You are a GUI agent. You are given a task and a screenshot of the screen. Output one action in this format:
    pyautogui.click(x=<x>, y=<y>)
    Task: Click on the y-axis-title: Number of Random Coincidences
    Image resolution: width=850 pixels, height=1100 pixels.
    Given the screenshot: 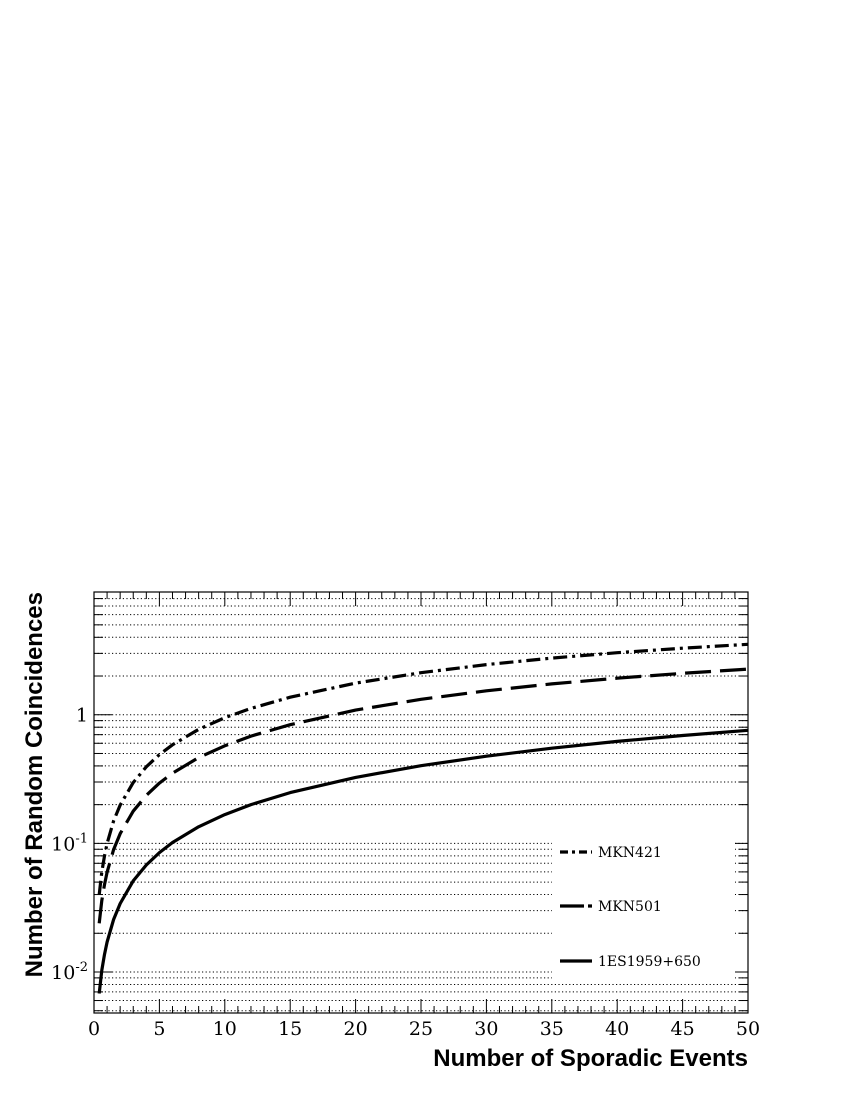 What is the action you would take?
    pyautogui.click(x=34, y=784)
    